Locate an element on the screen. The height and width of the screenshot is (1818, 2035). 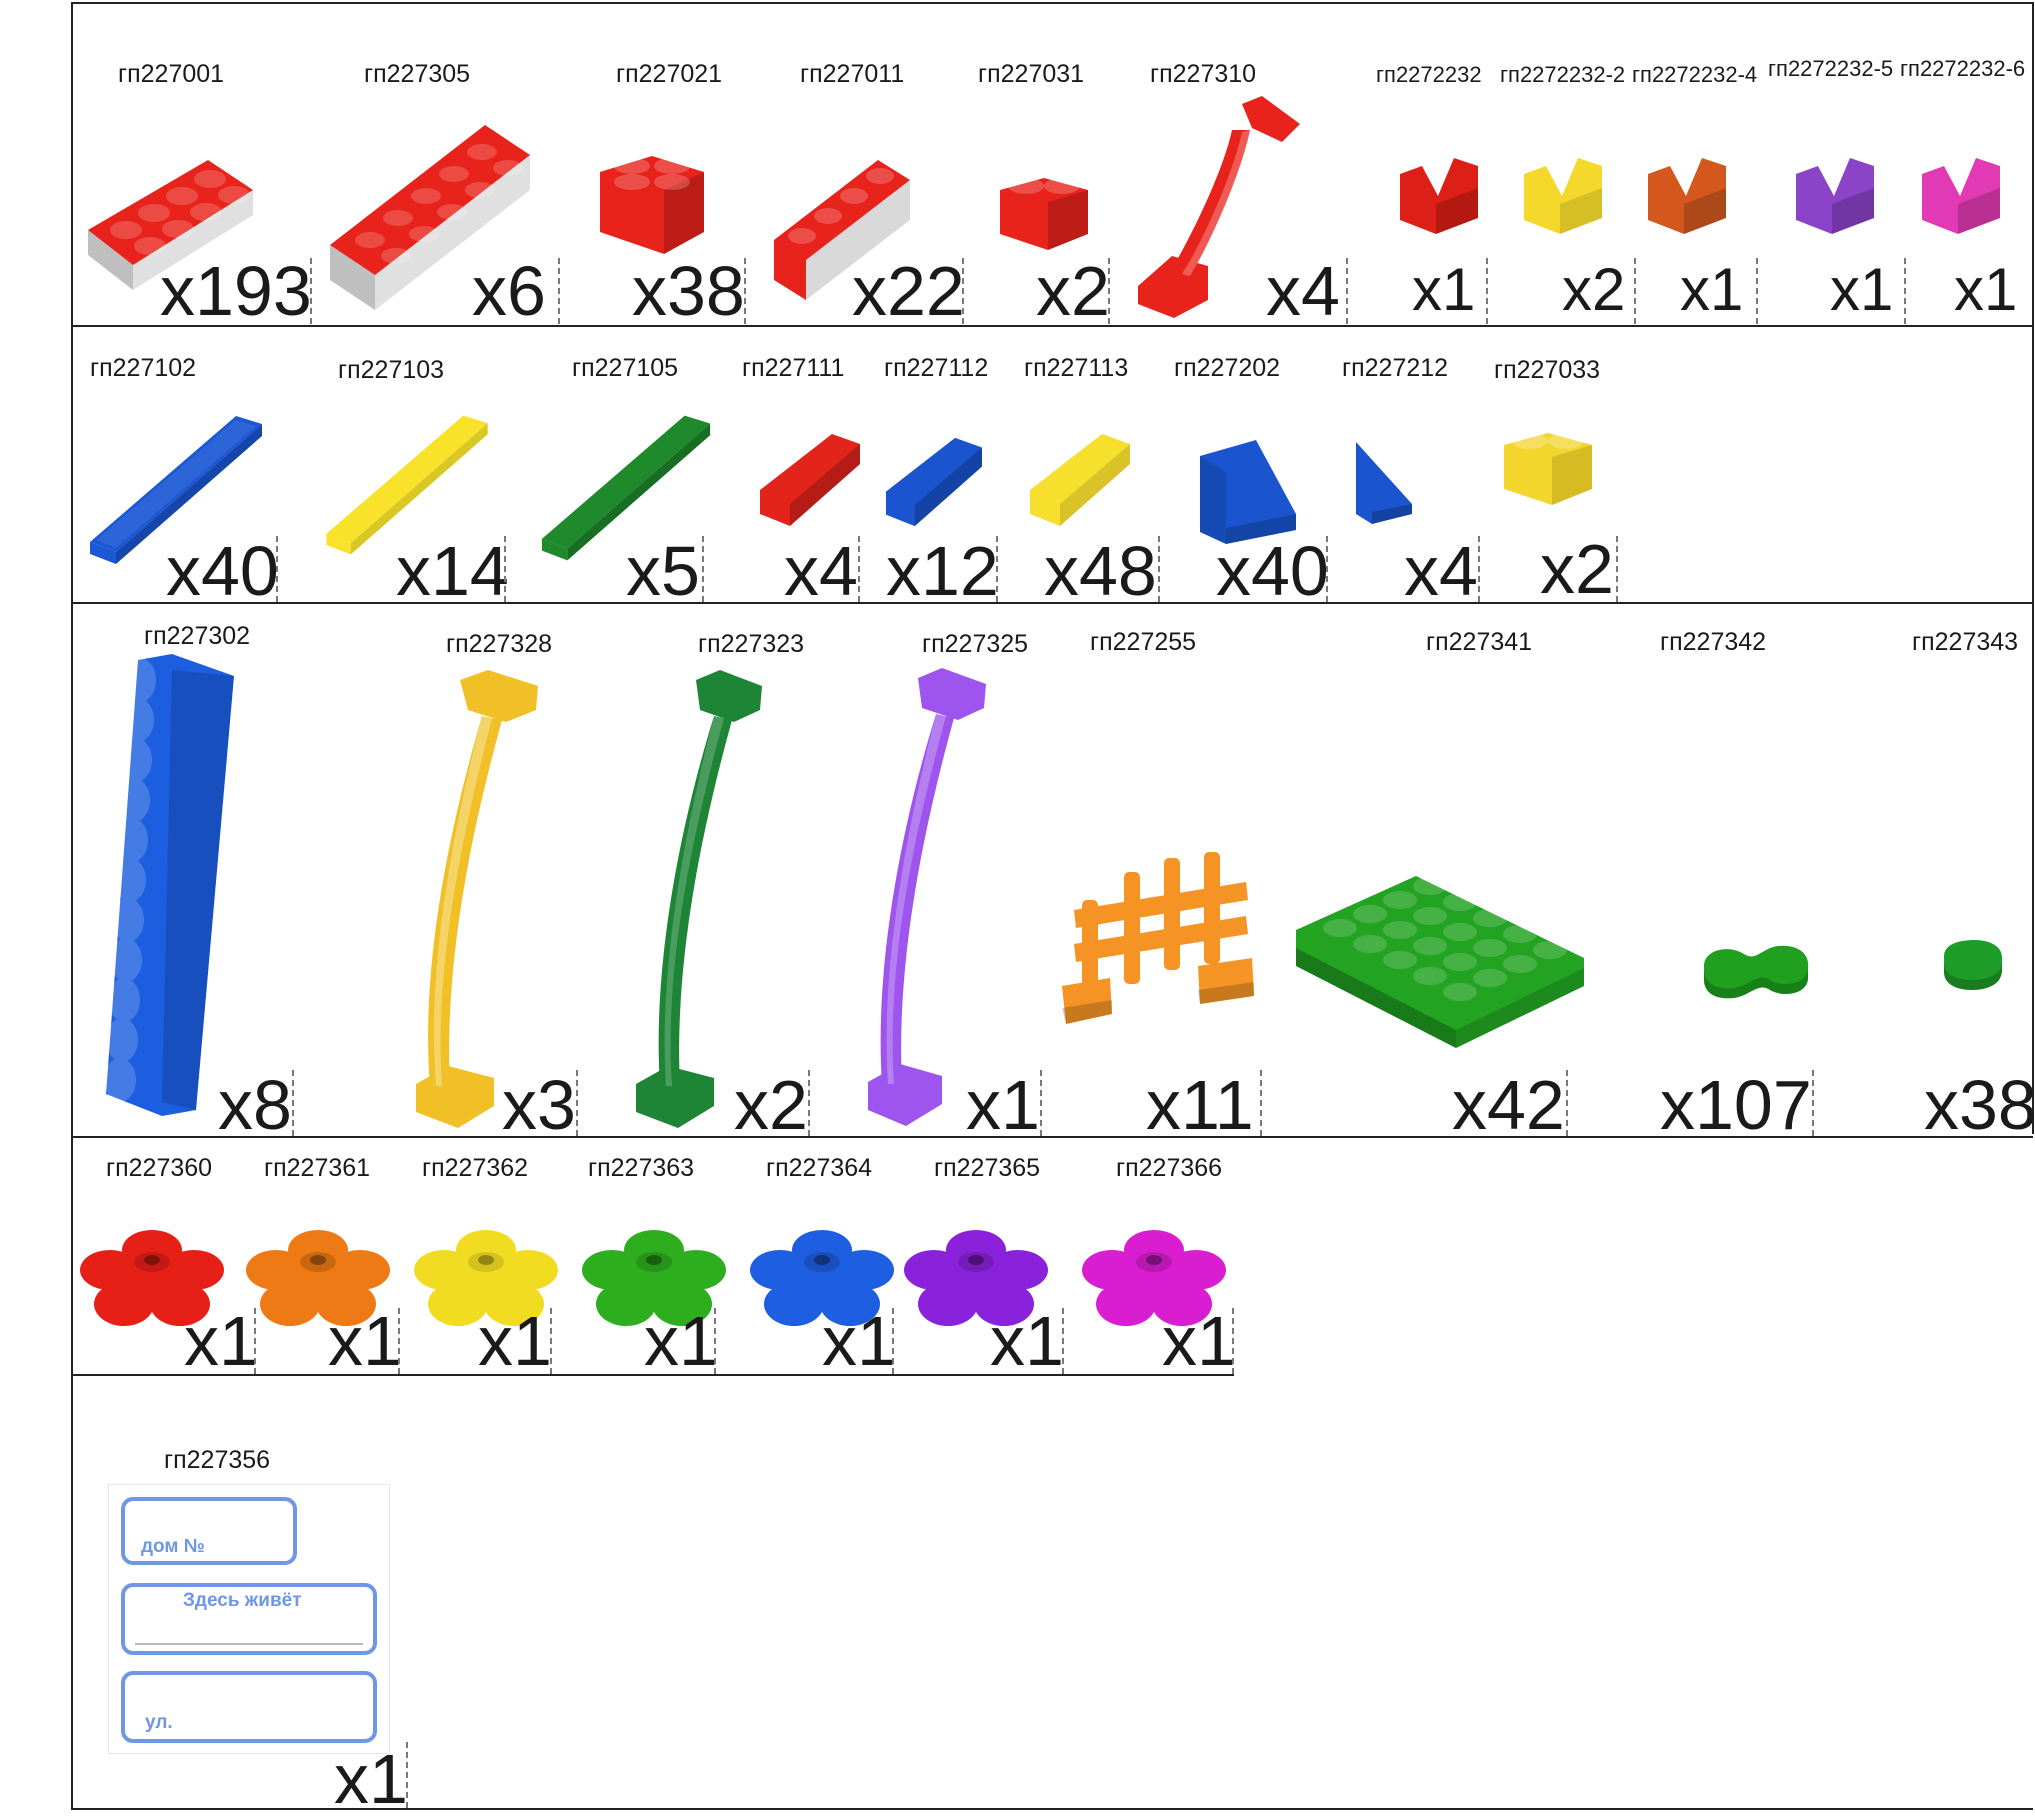
house-number-label: дом № is located at coordinates (173, 1546).